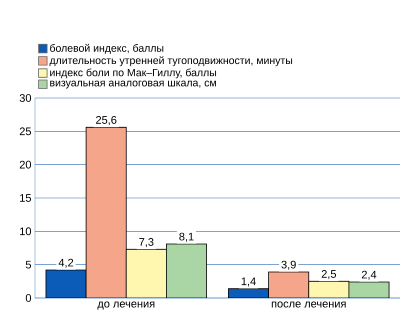  What do you see at coordinates (106, 121) in the screenshot?
I see `data-label: 25,6` at bounding box center [106, 121].